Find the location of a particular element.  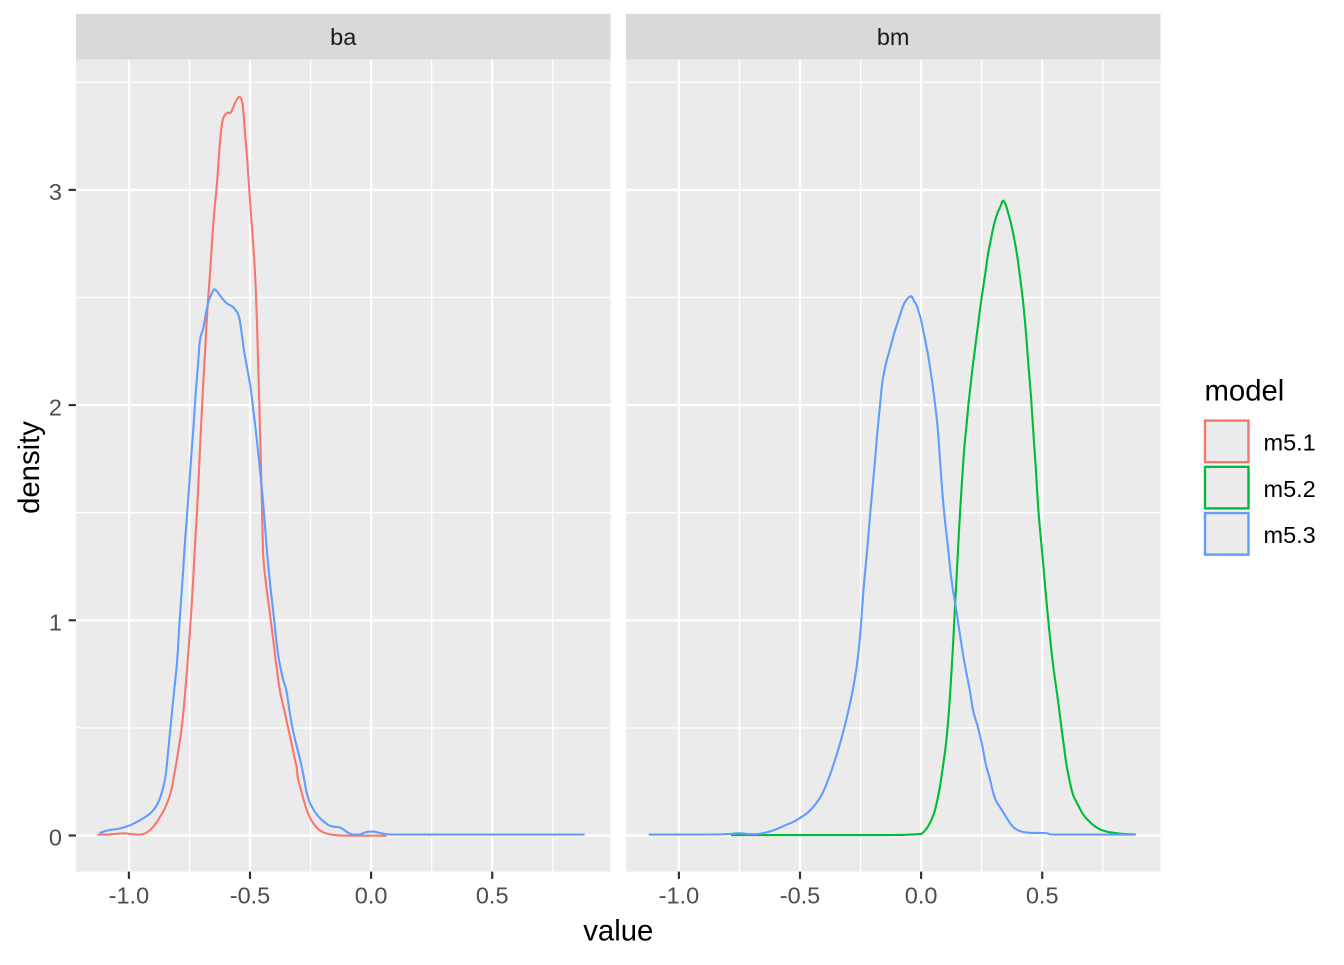

svg-text: 2 is located at coordinates (55, 407).